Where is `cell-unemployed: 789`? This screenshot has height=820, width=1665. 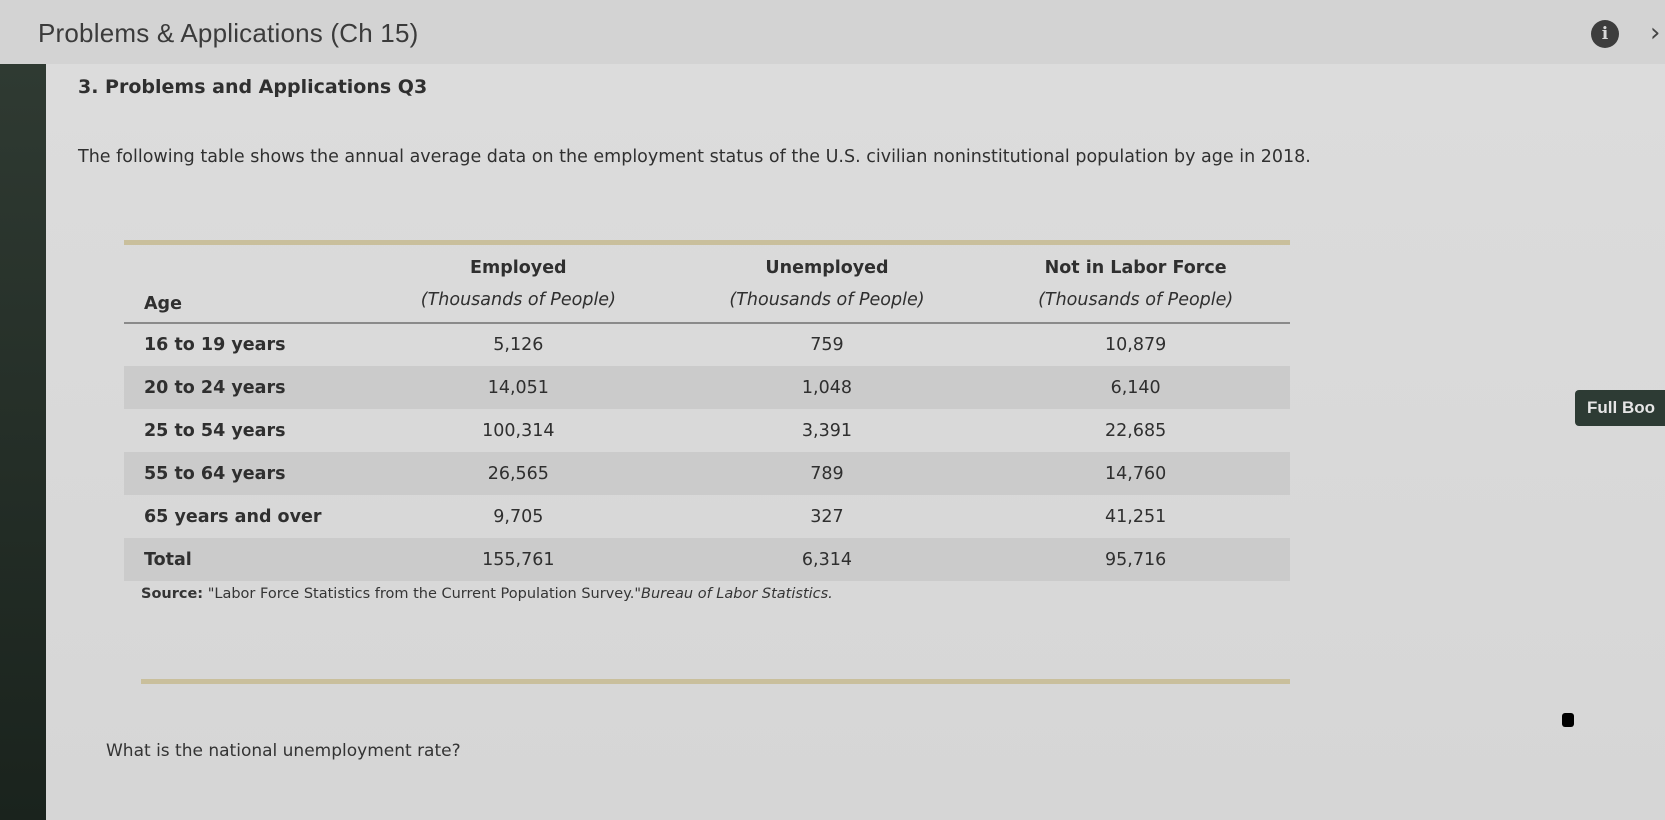
cell-unemployed: 789 is located at coordinates (827, 473).